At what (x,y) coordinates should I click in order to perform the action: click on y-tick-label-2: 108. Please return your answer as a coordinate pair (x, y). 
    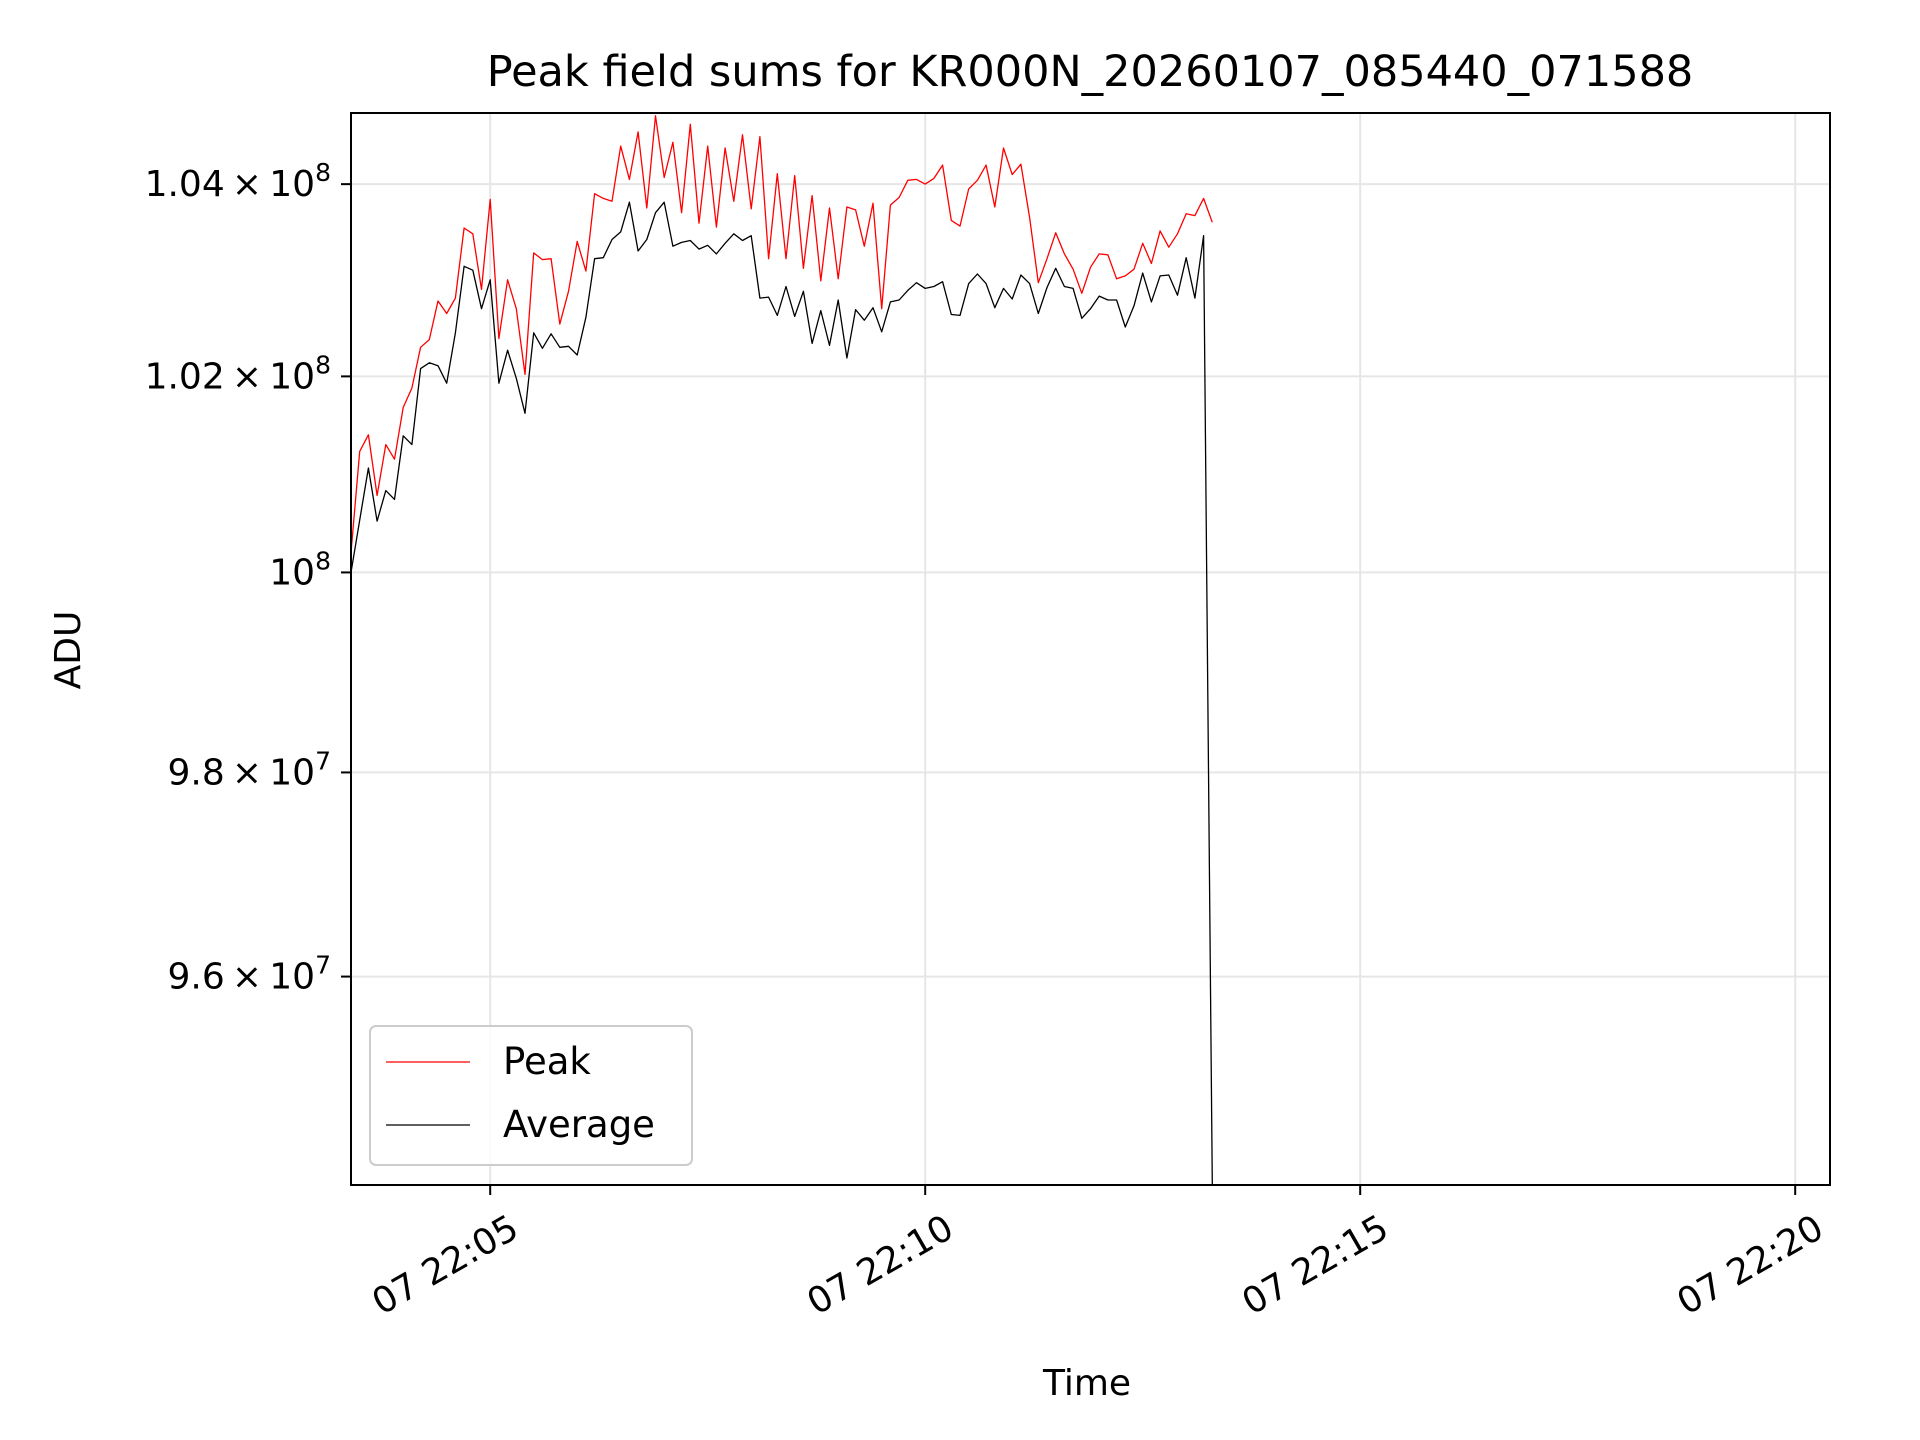
    Looking at the image, I should click on (300, 569).